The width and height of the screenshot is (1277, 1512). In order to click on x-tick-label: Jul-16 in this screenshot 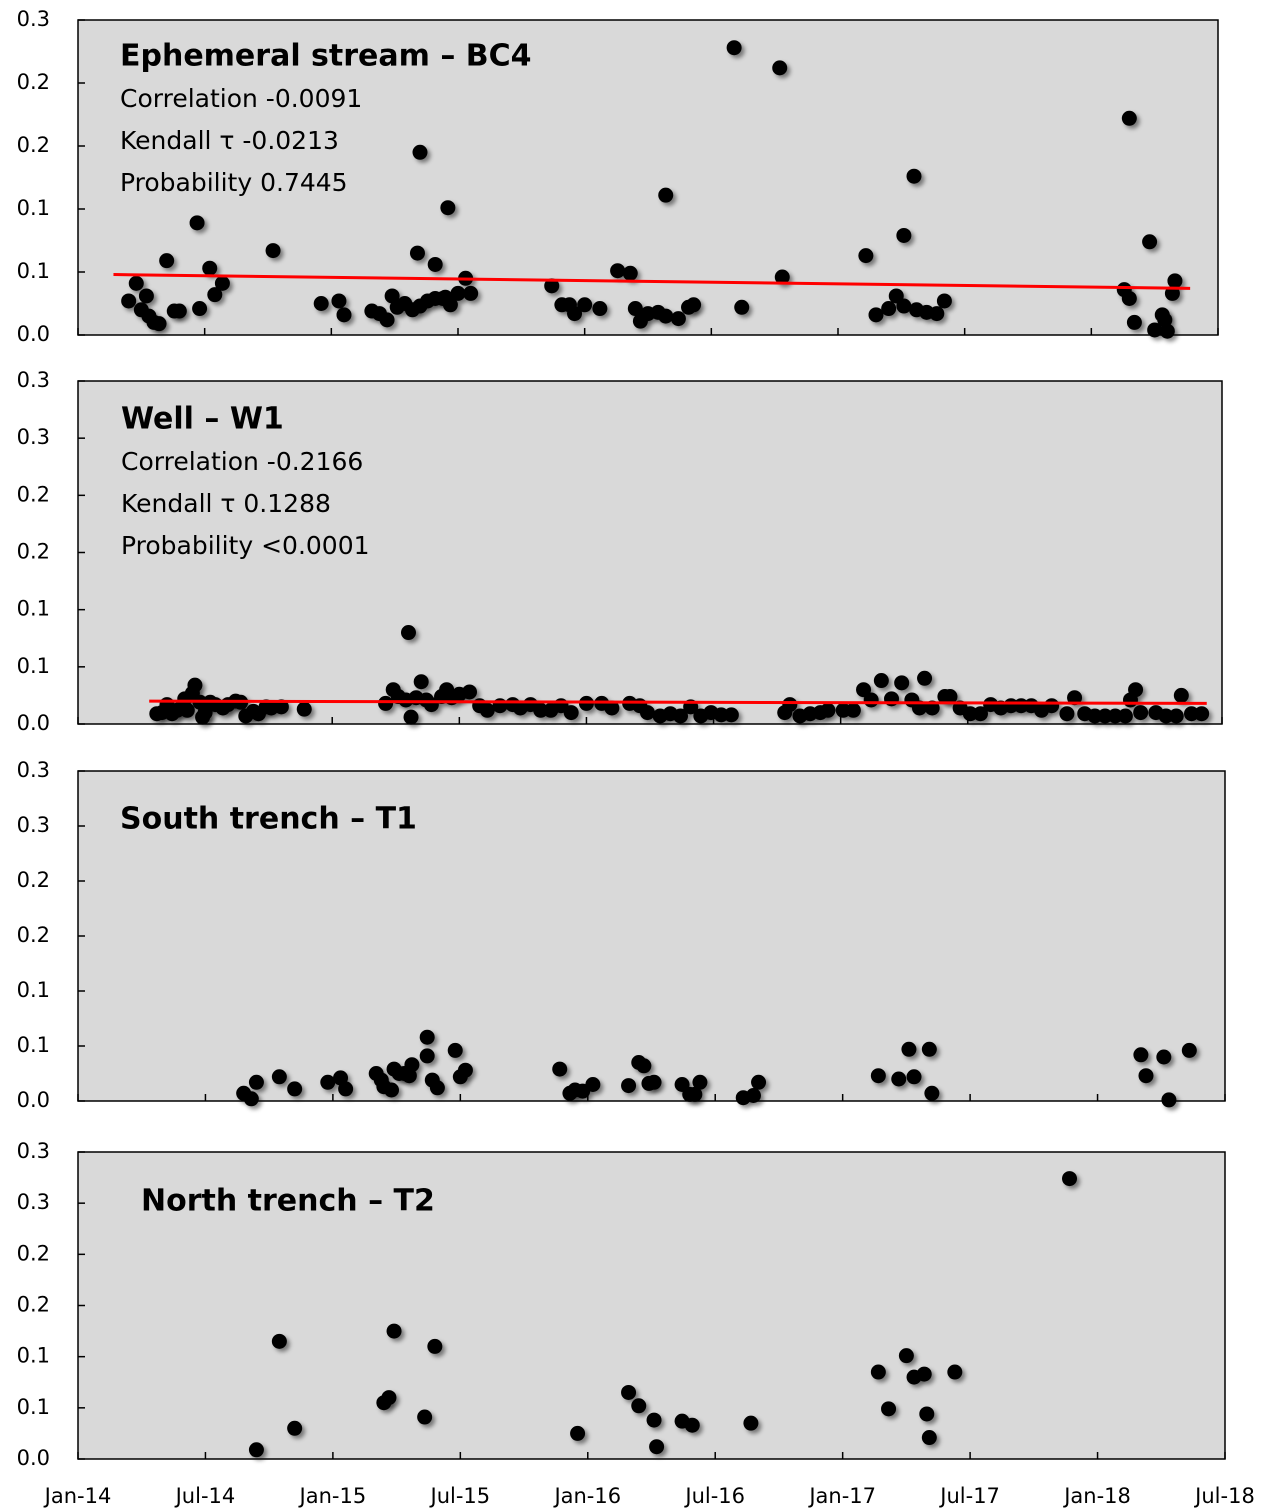, I will do `click(714, 1496)`.